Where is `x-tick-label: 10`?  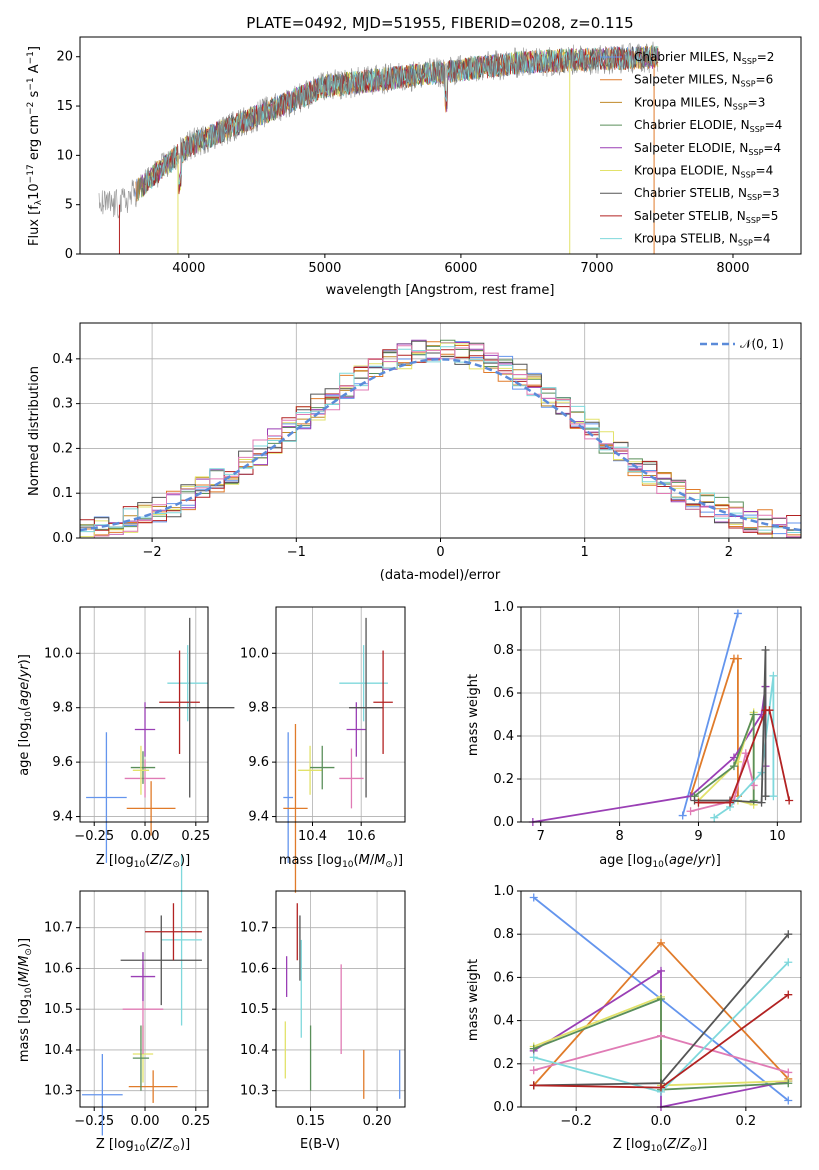
x-tick-label: 10 is located at coordinates (777, 836).